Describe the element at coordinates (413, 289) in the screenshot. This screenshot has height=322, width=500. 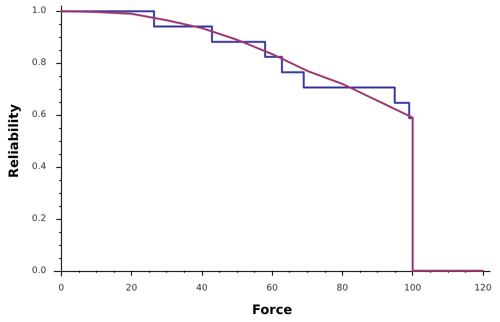
I see `x-tick-label: 100` at that location.